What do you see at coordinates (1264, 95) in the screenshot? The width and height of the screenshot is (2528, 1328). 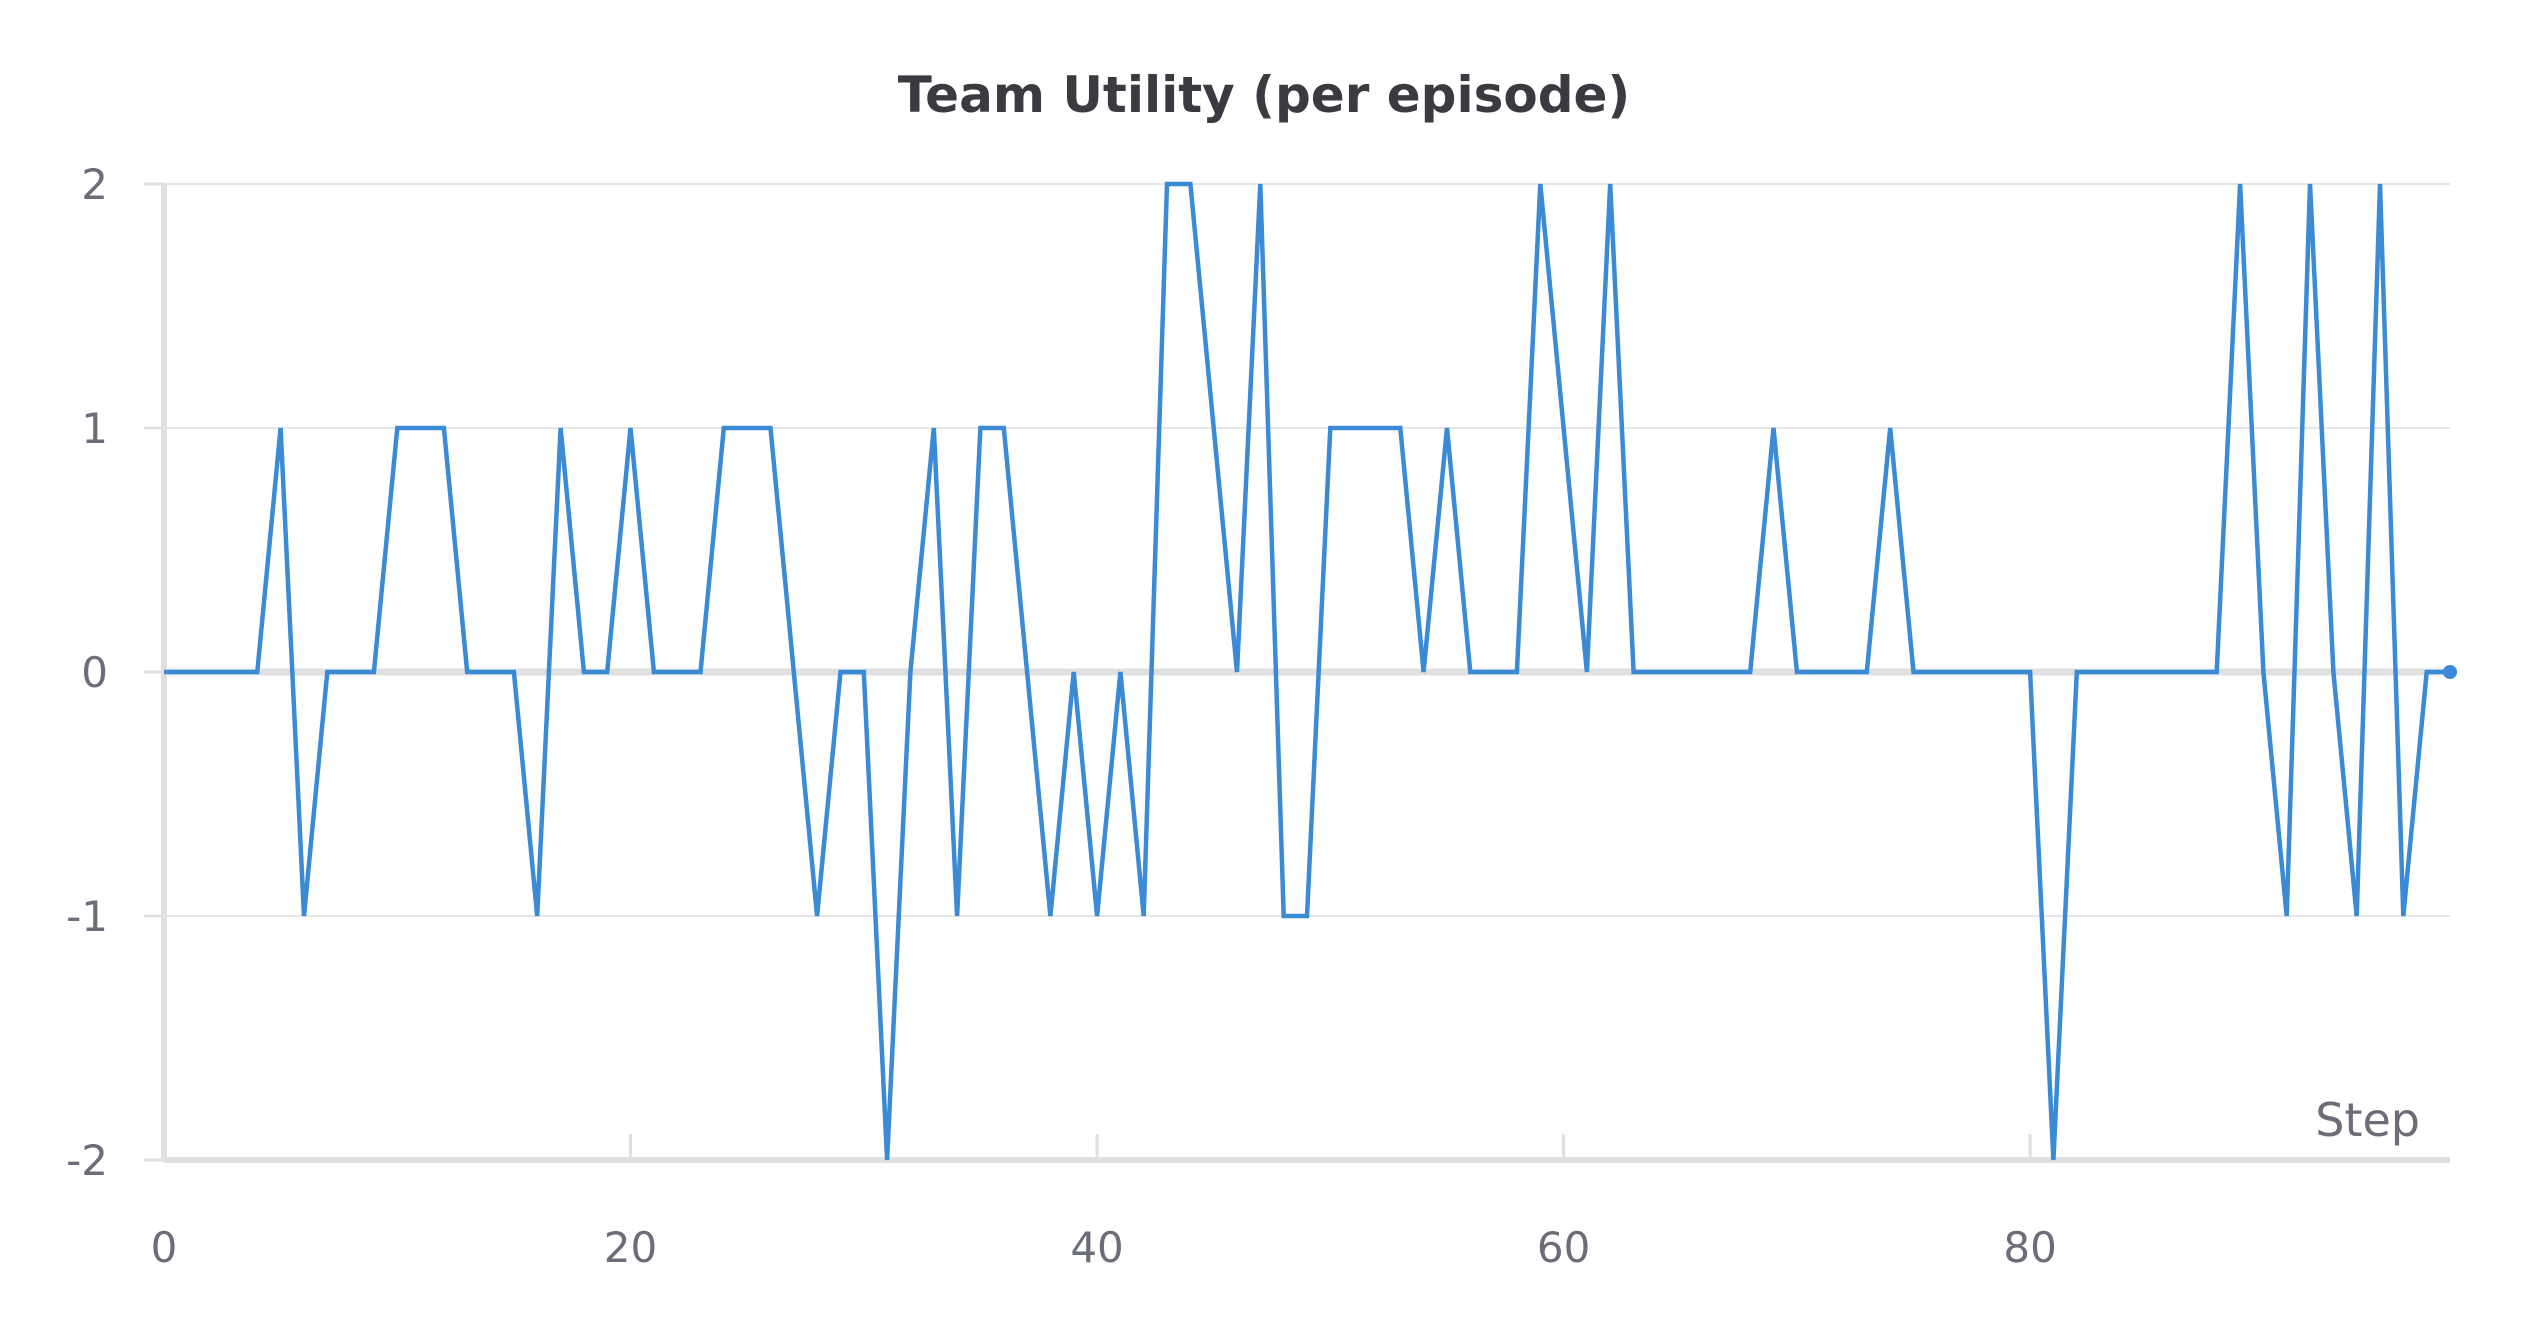 I see `chart-title: Team Utility (per episode)` at bounding box center [1264, 95].